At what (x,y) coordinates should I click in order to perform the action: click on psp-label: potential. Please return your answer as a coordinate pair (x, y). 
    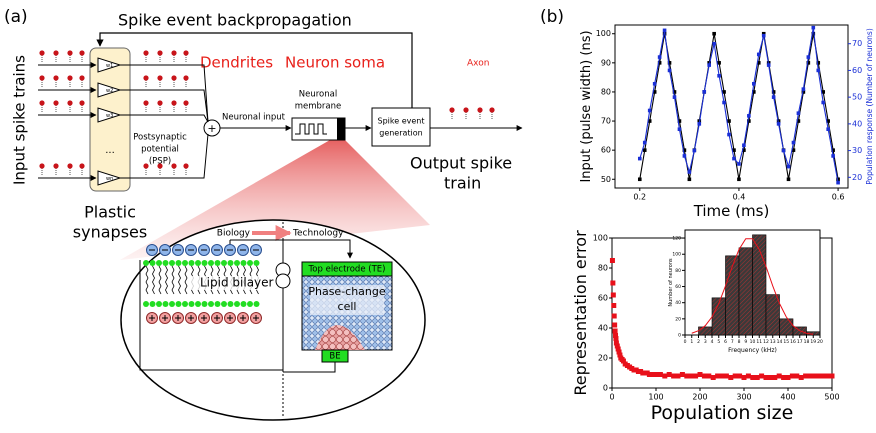
    Looking at the image, I should click on (160, 150).